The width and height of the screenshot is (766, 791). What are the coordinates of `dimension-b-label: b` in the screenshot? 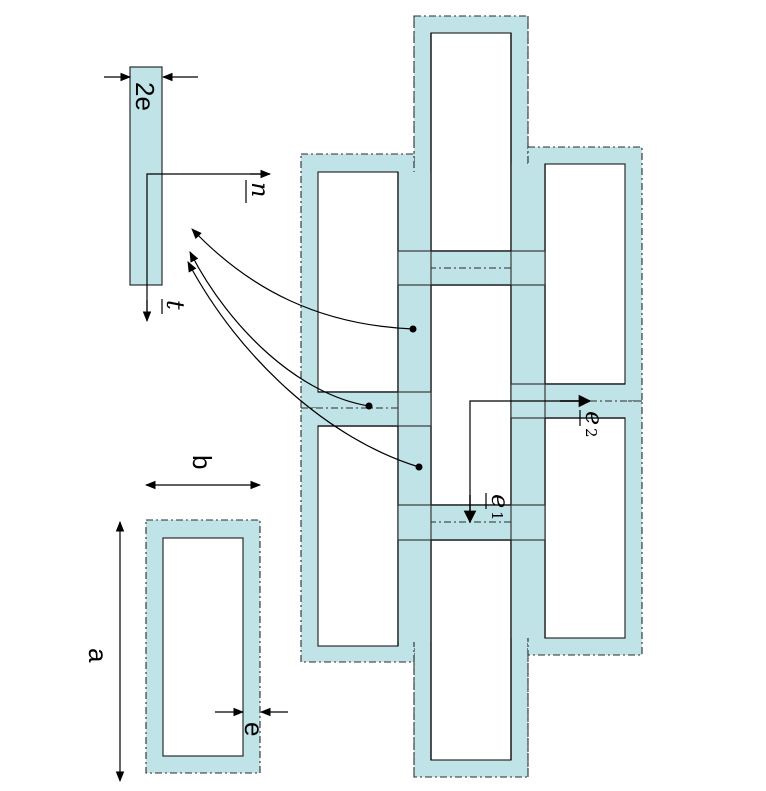 It's located at (202, 462).